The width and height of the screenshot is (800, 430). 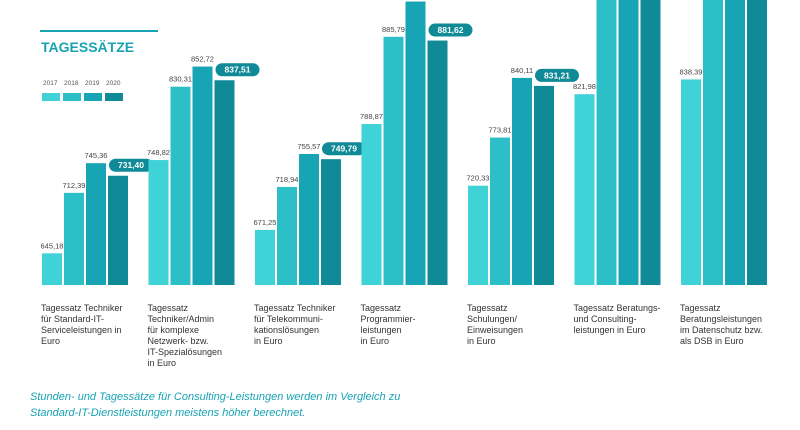 I want to click on value-label-7-2017: 838,39, so click(x=691, y=71).